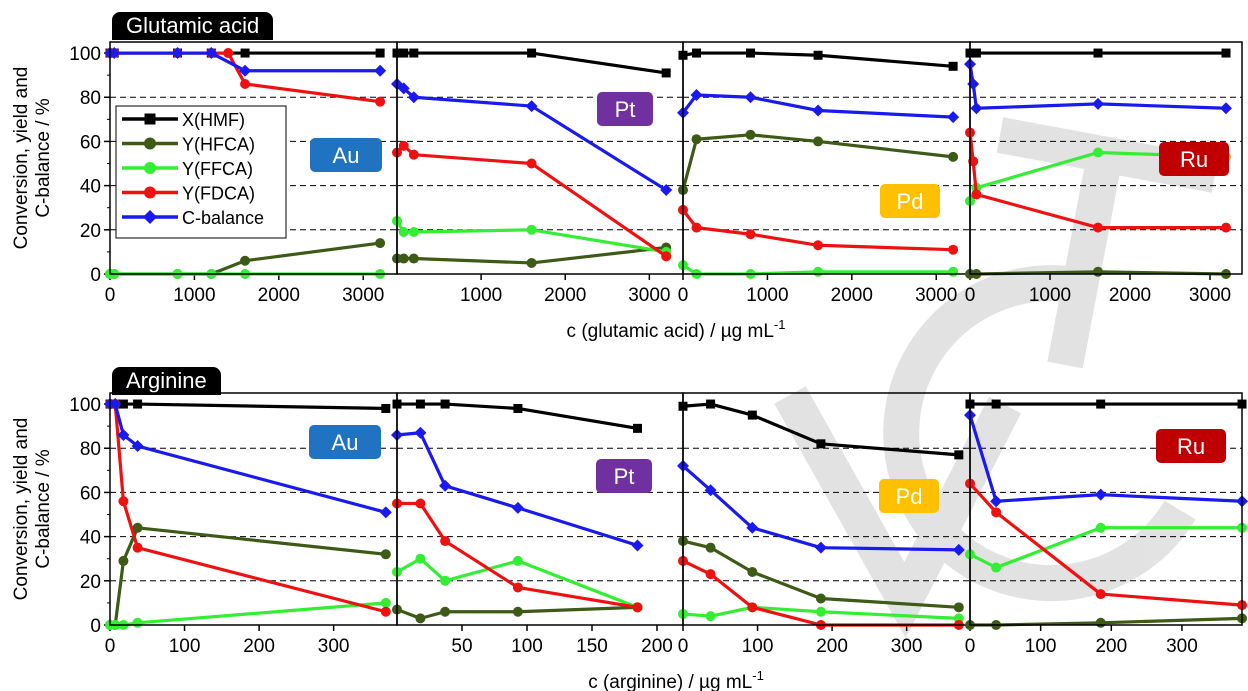  What do you see at coordinates (90, 538) in the screenshot?
I see `y-tick-label: 40` at bounding box center [90, 538].